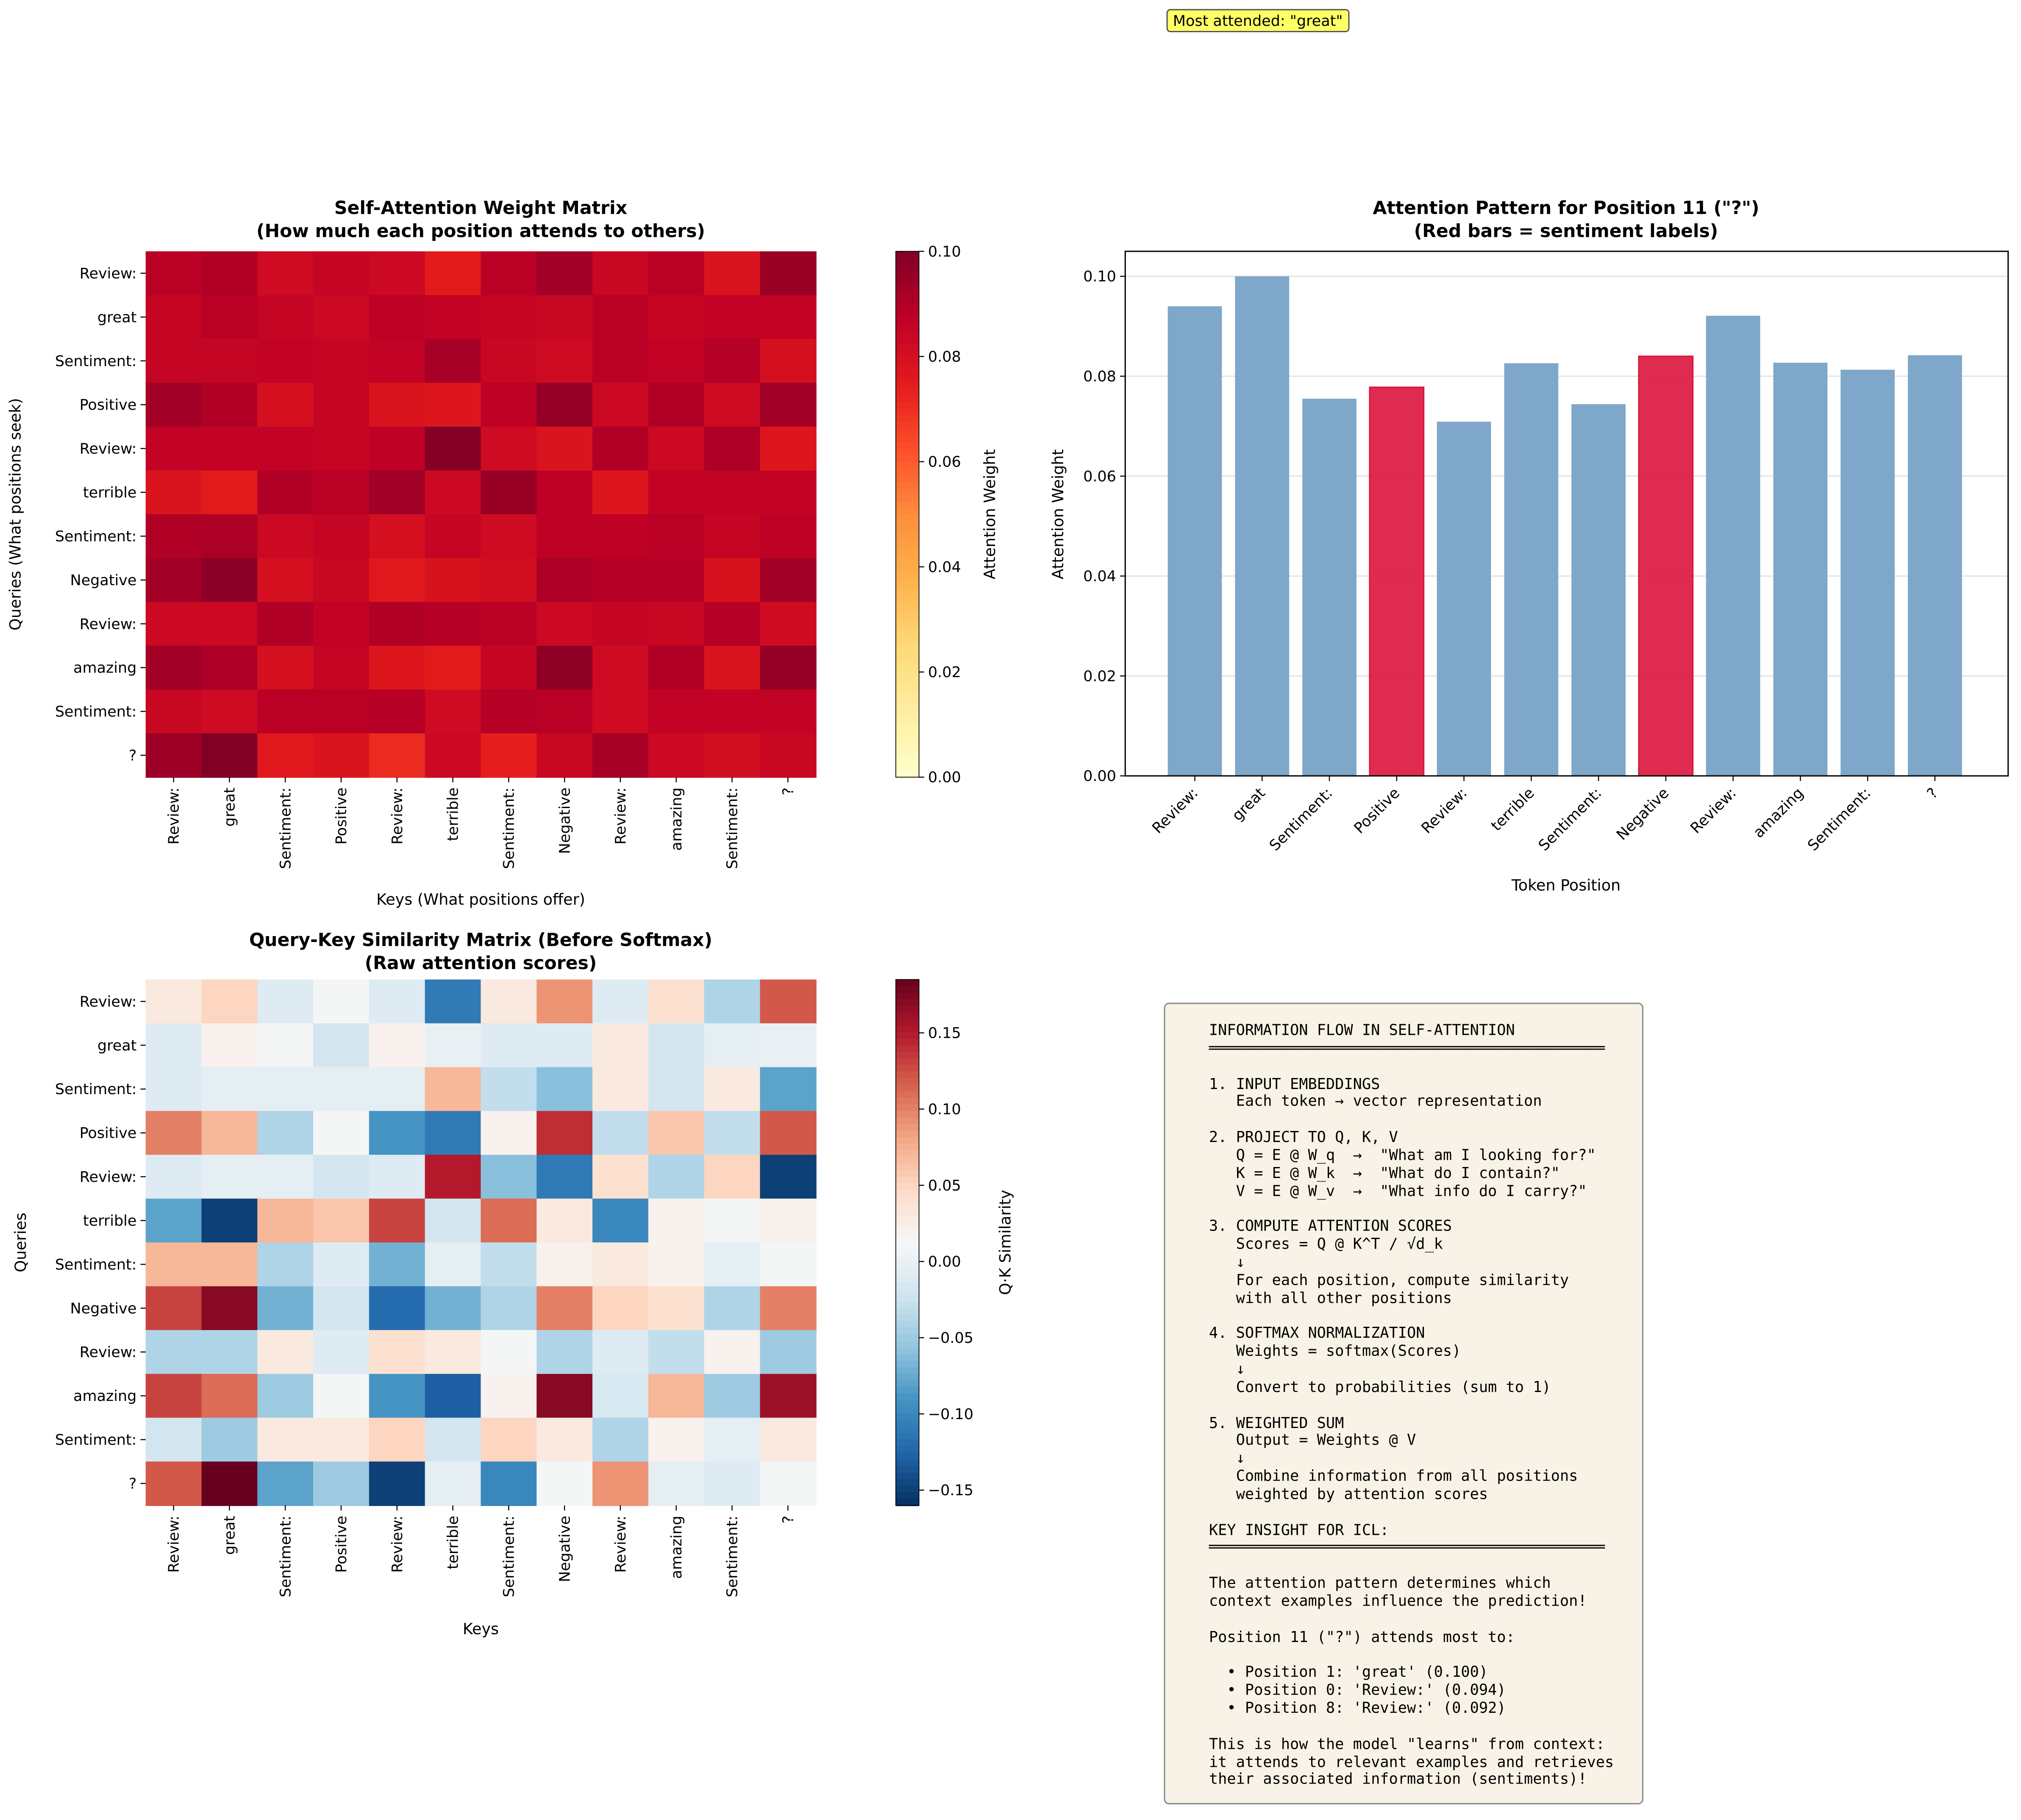  Describe the element at coordinates (1257, 21) in the screenshot. I see `most-attended-annotation: Most attended: "great"` at that location.